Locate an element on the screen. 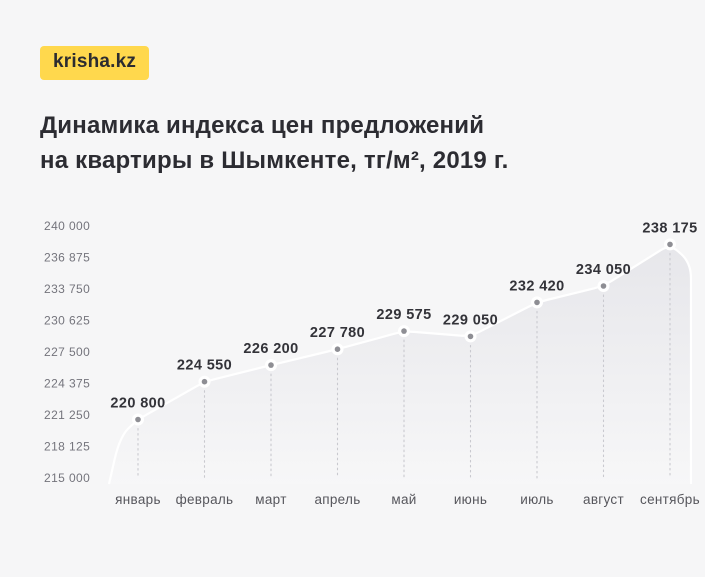 The height and width of the screenshot is (577, 705). x-axis-label: январь is located at coordinates (138, 499).